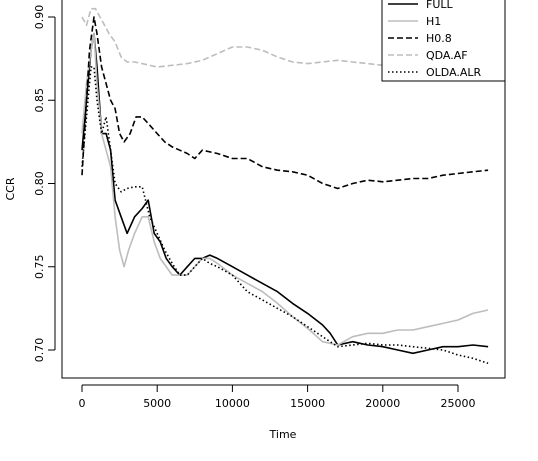 This screenshot has height=461, width=538. Describe the element at coordinates (232, 403) in the screenshot. I see `x-tick-label: 10000` at that location.